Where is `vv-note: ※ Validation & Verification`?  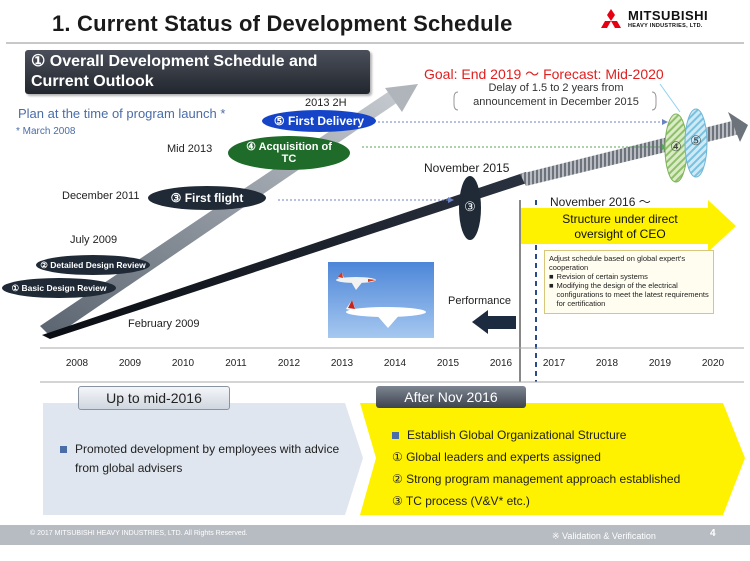
vv-note: ※ Validation & Verification is located at coordinates (604, 536).